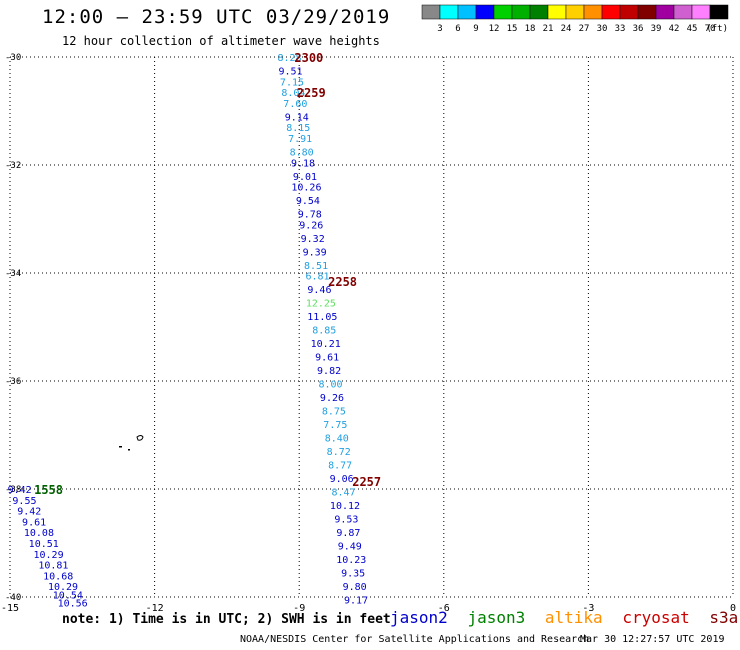  What do you see at coordinates (39, 533) in the screenshot?
I see `wave-height-point: 10.08` at bounding box center [39, 533].